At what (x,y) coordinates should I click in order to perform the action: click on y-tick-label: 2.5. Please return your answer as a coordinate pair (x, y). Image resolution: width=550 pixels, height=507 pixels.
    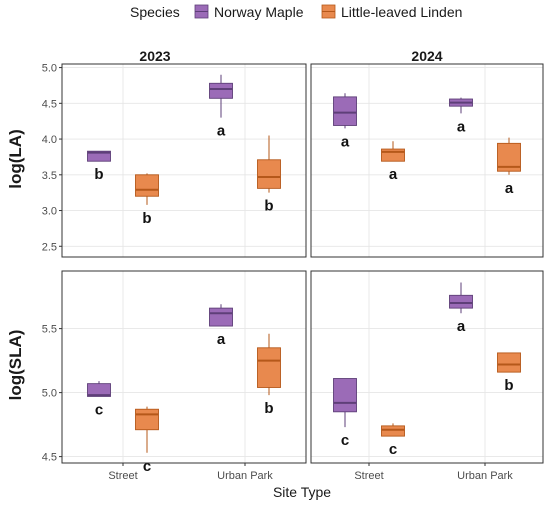
    Looking at the image, I should click on (49, 247).